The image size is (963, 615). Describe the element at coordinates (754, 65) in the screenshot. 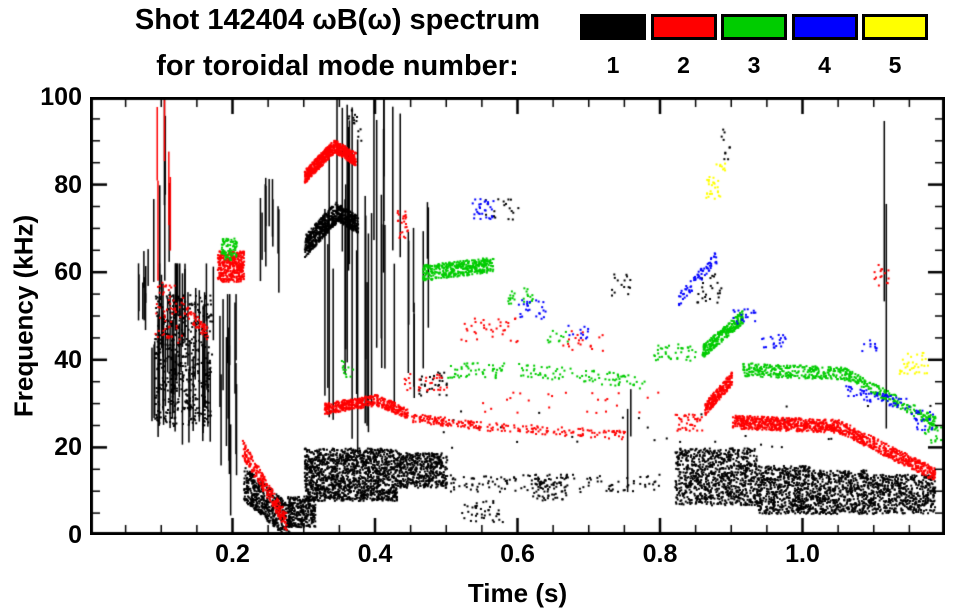

I see `legend-label-n3: 3` at that location.